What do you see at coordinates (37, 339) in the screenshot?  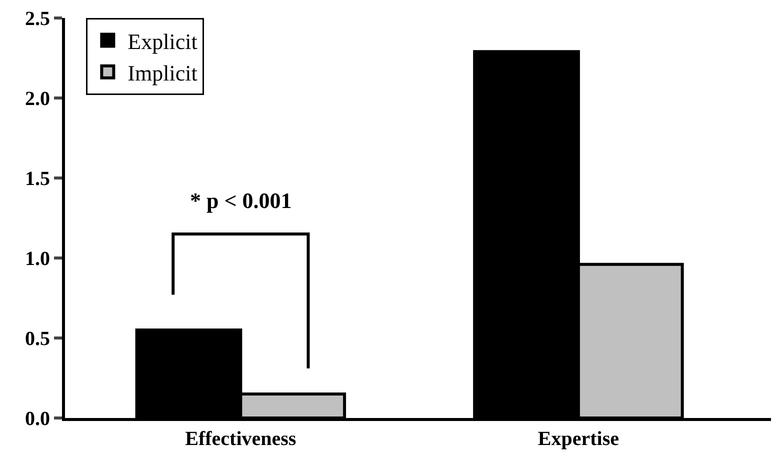 I see `y-tick-label: 0.5` at bounding box center [37, 339].